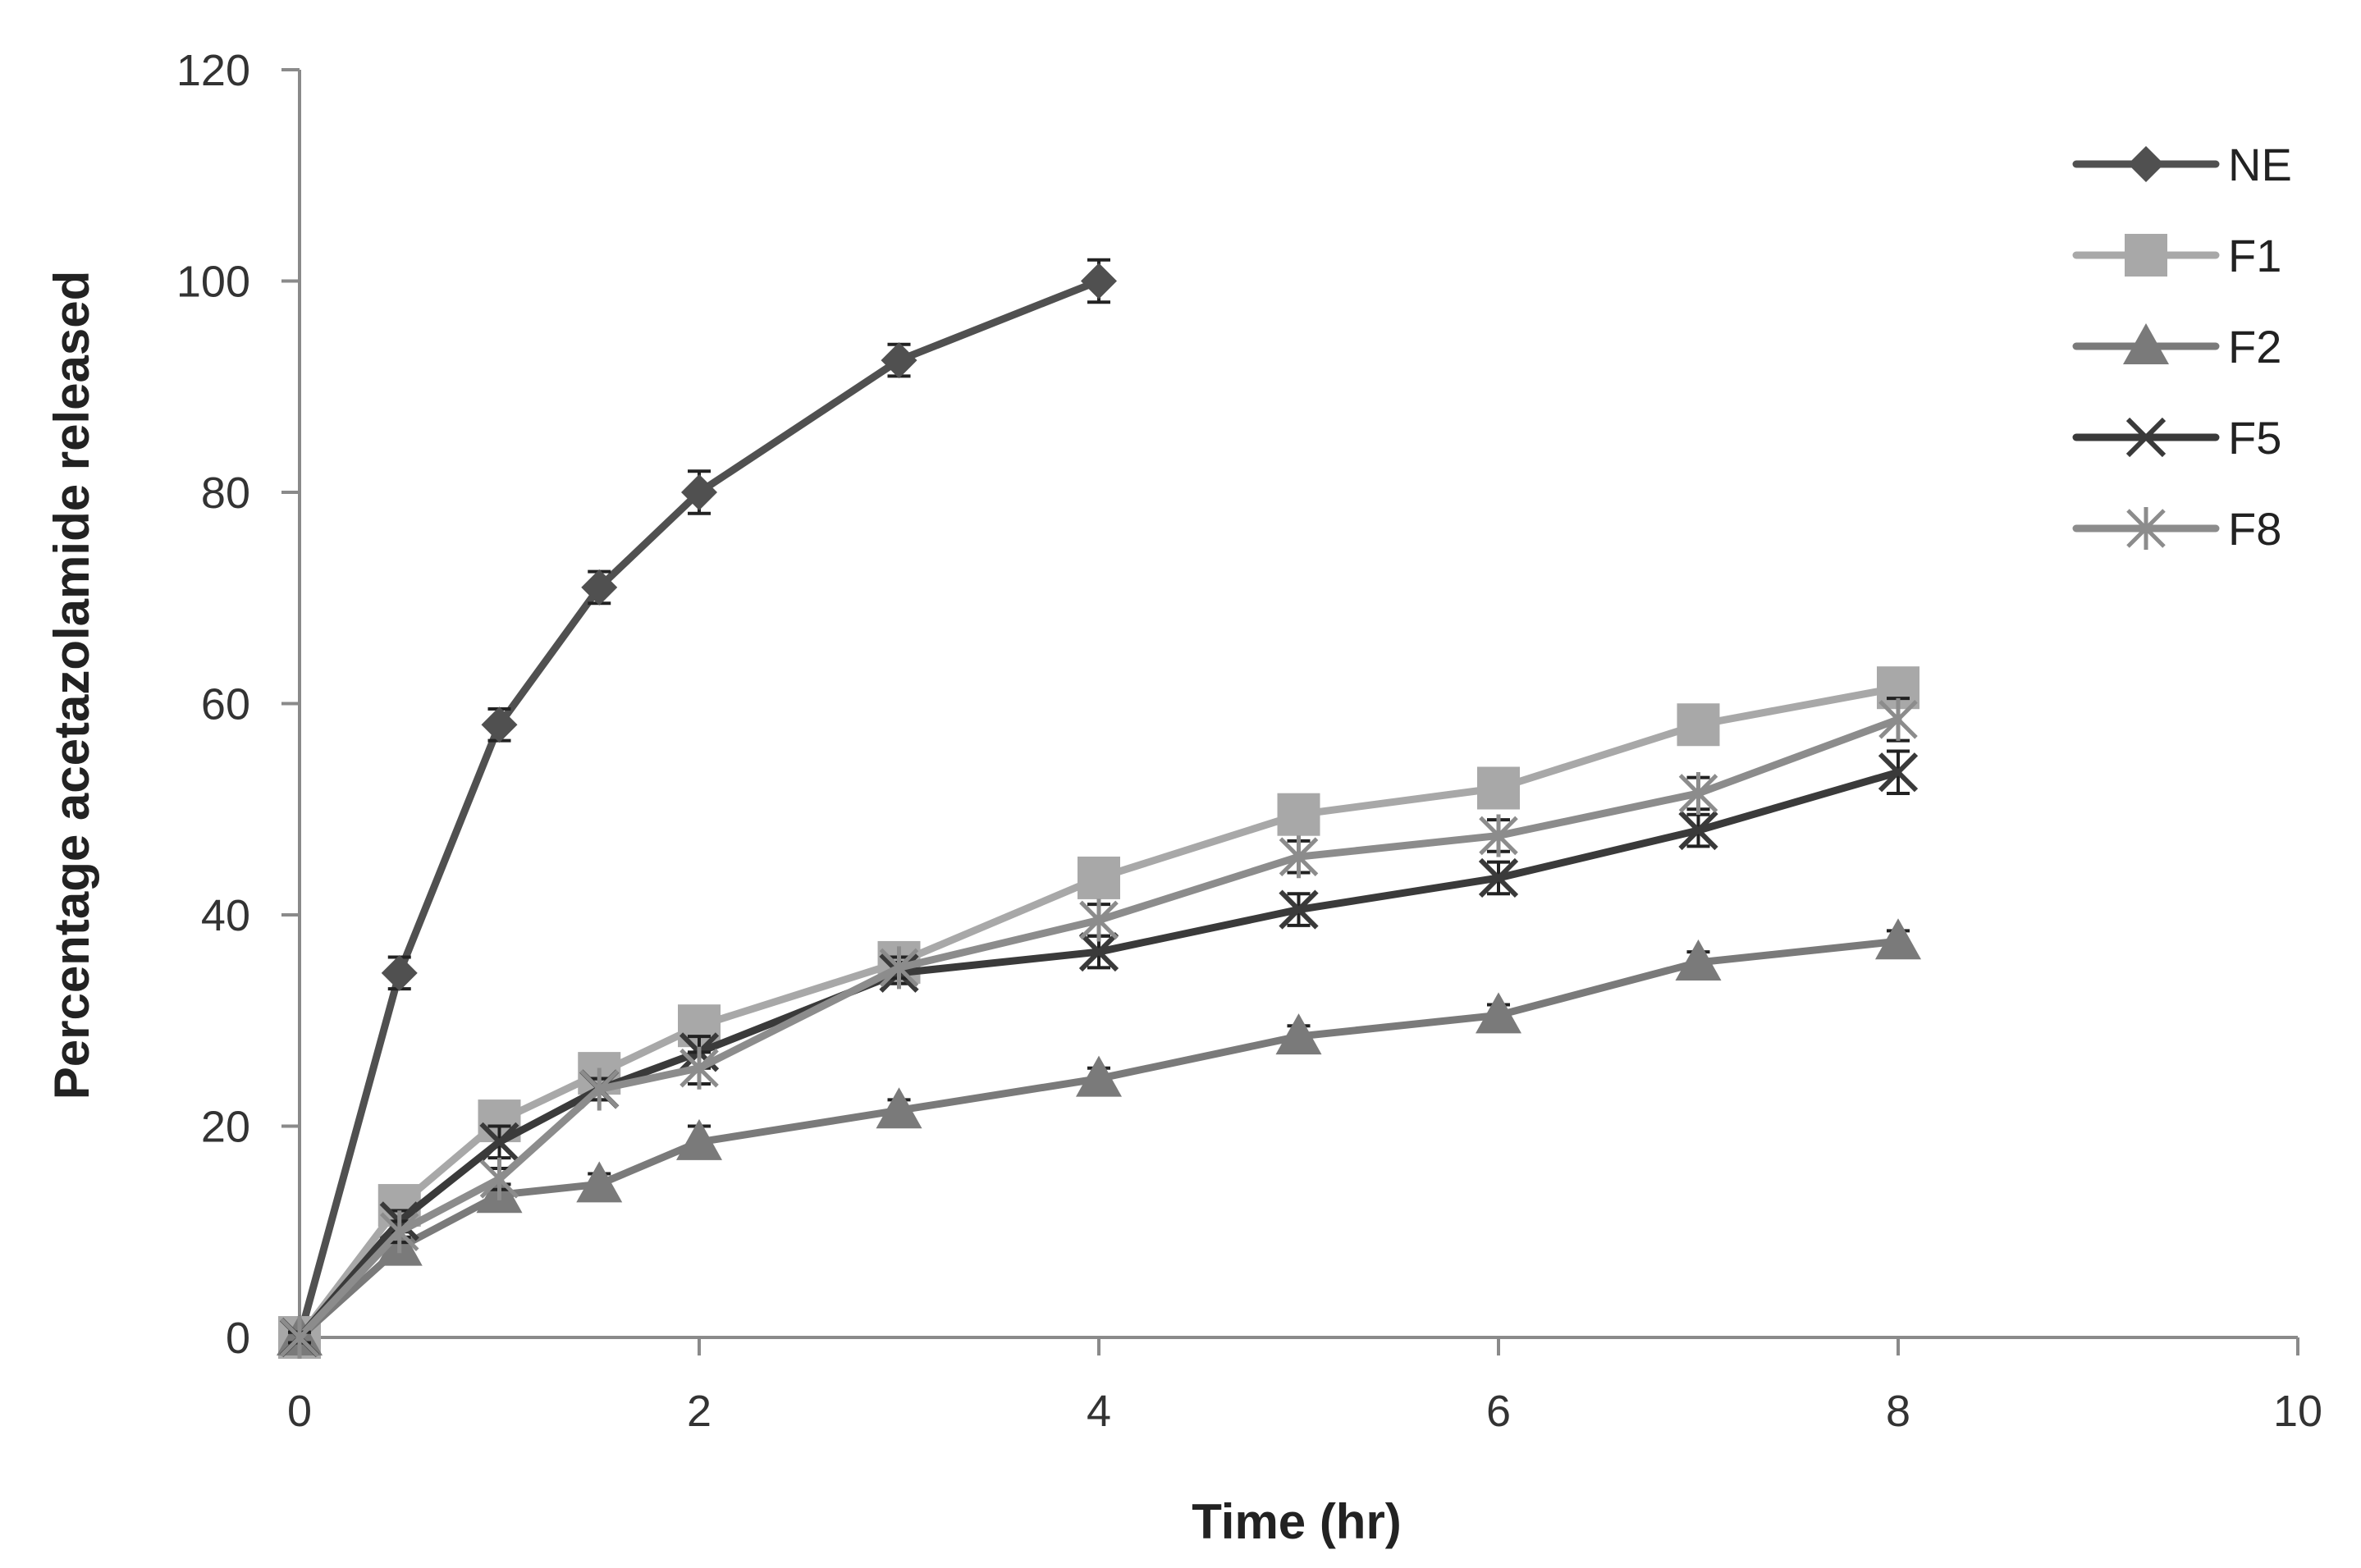  What do you see at coordinates (2254, 529) in the screenshot?
I see `legend-label-f8: F8` at bounding box center [2254, 529].